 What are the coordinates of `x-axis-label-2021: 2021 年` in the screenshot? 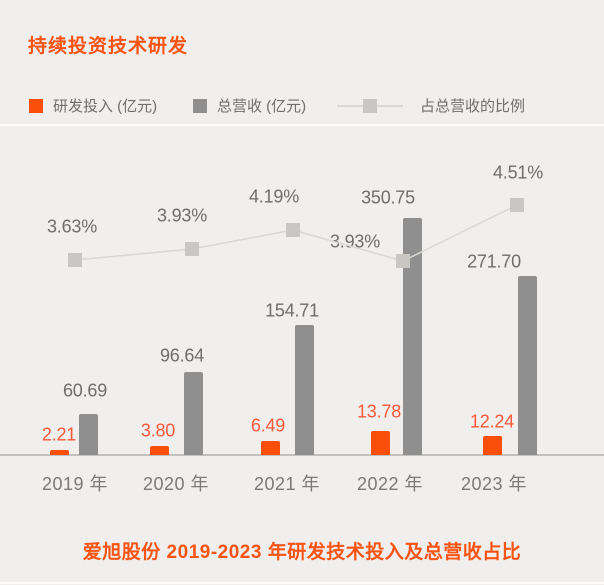 It's located at (287, 484).